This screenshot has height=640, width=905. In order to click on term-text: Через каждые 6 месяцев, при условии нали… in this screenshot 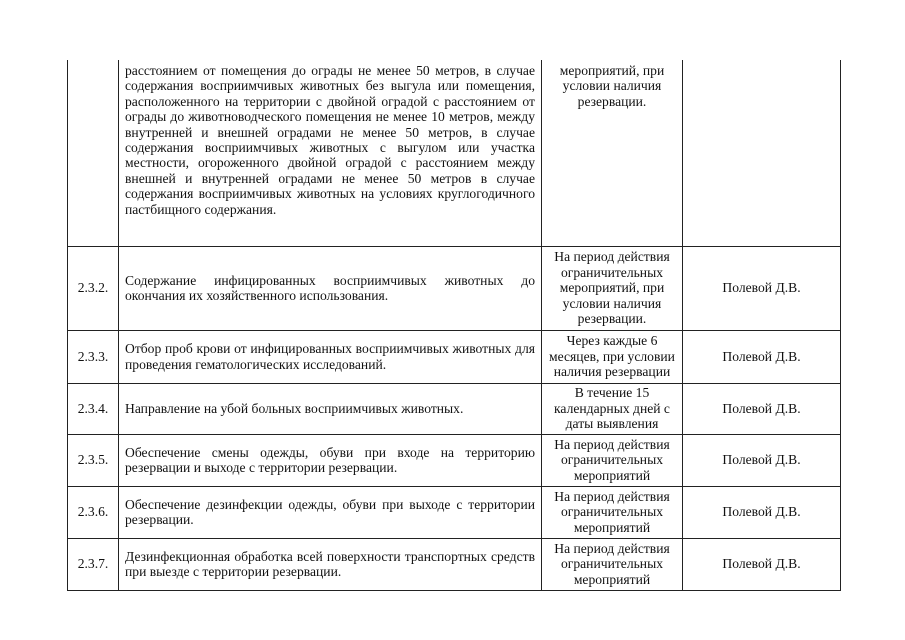, I will do `click(612, 356)`.